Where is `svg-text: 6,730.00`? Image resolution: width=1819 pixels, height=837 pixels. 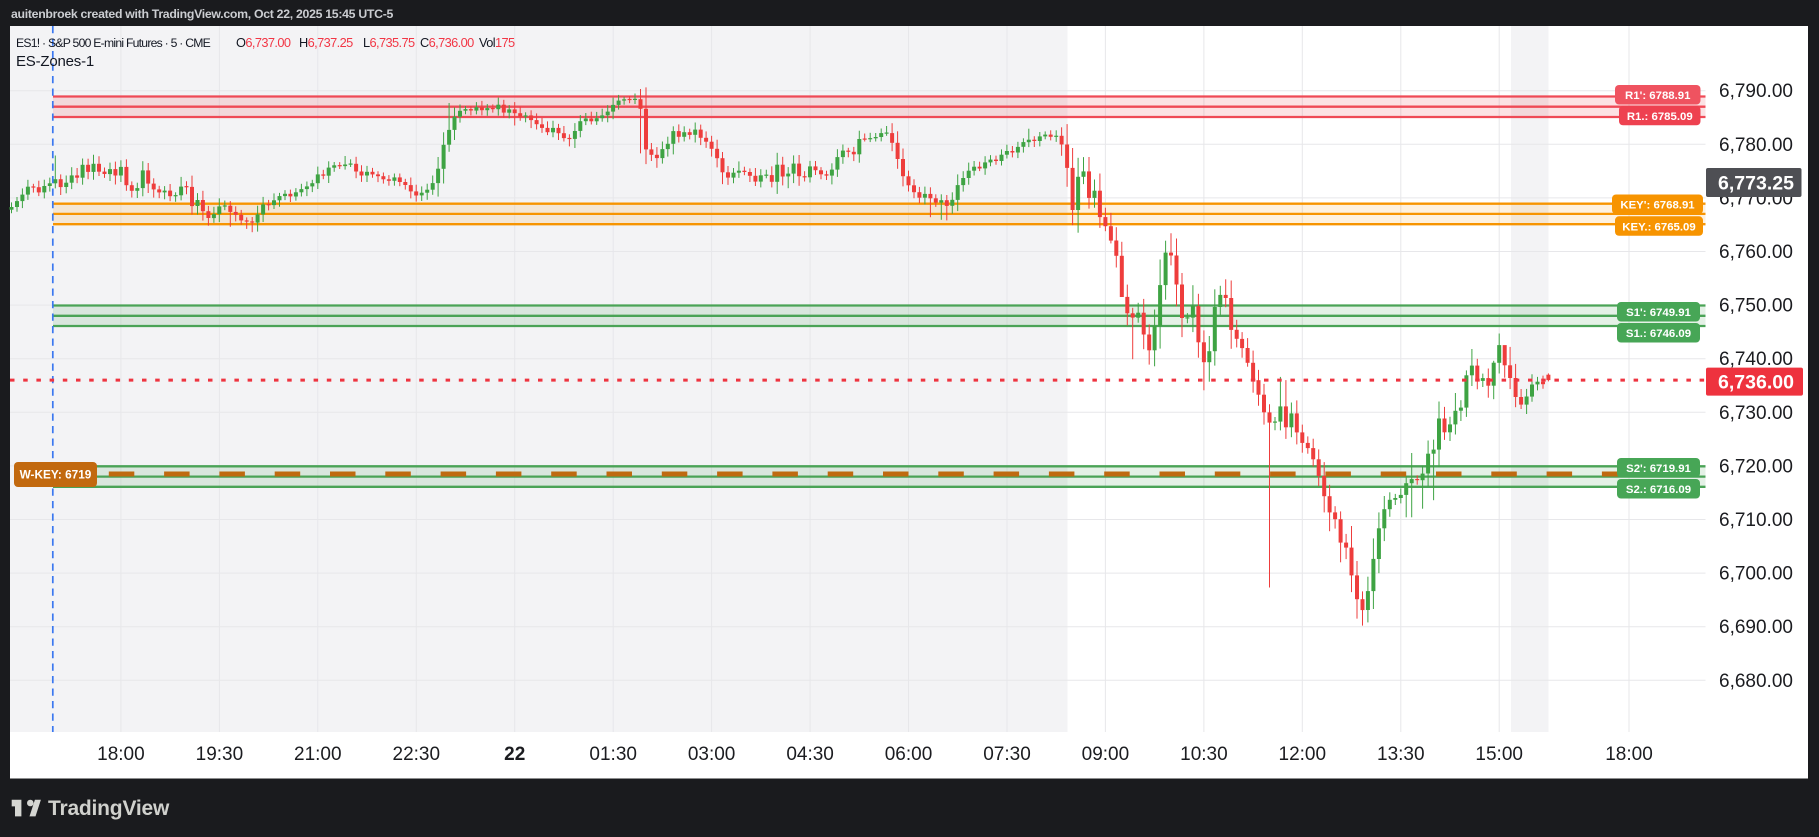
svg-text: 6,730.00 is located at coordinates (1756, 413).